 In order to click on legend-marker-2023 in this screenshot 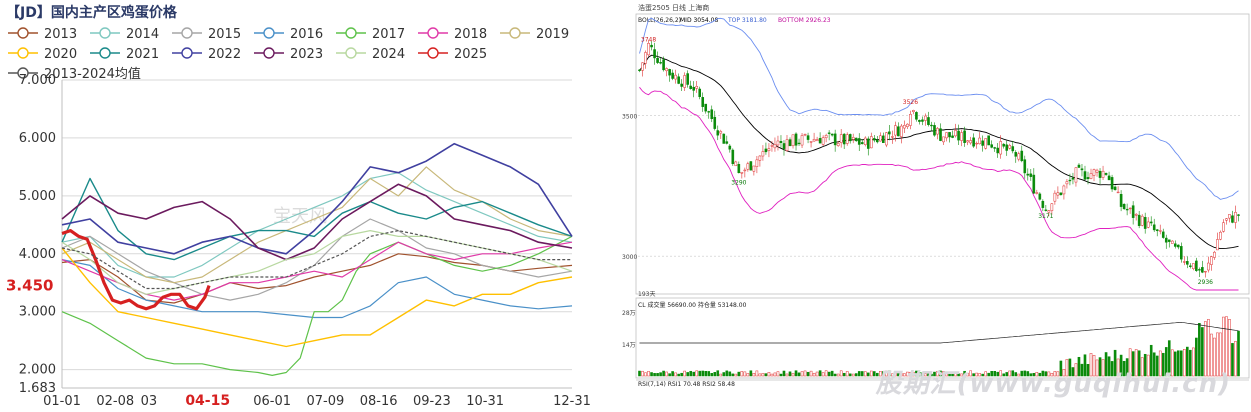, I will do `click(269, 53)`.